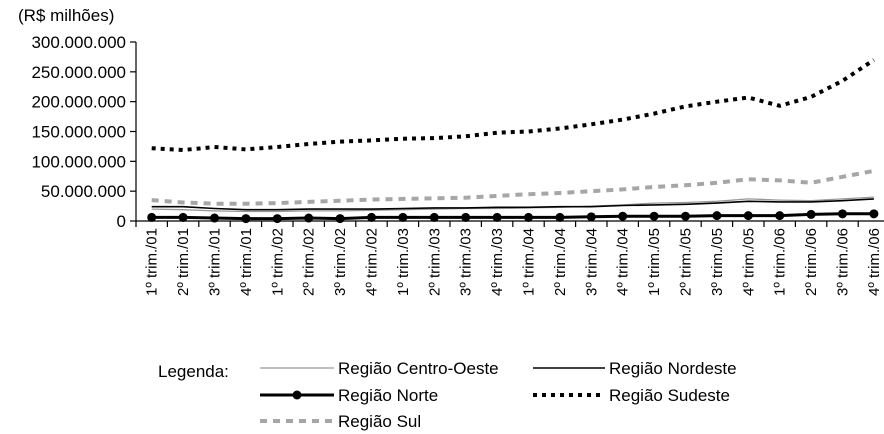  Describe the element at coordinates (673, 368) in the screenshot. I see `legend-label: Região Nordeste` at that location.